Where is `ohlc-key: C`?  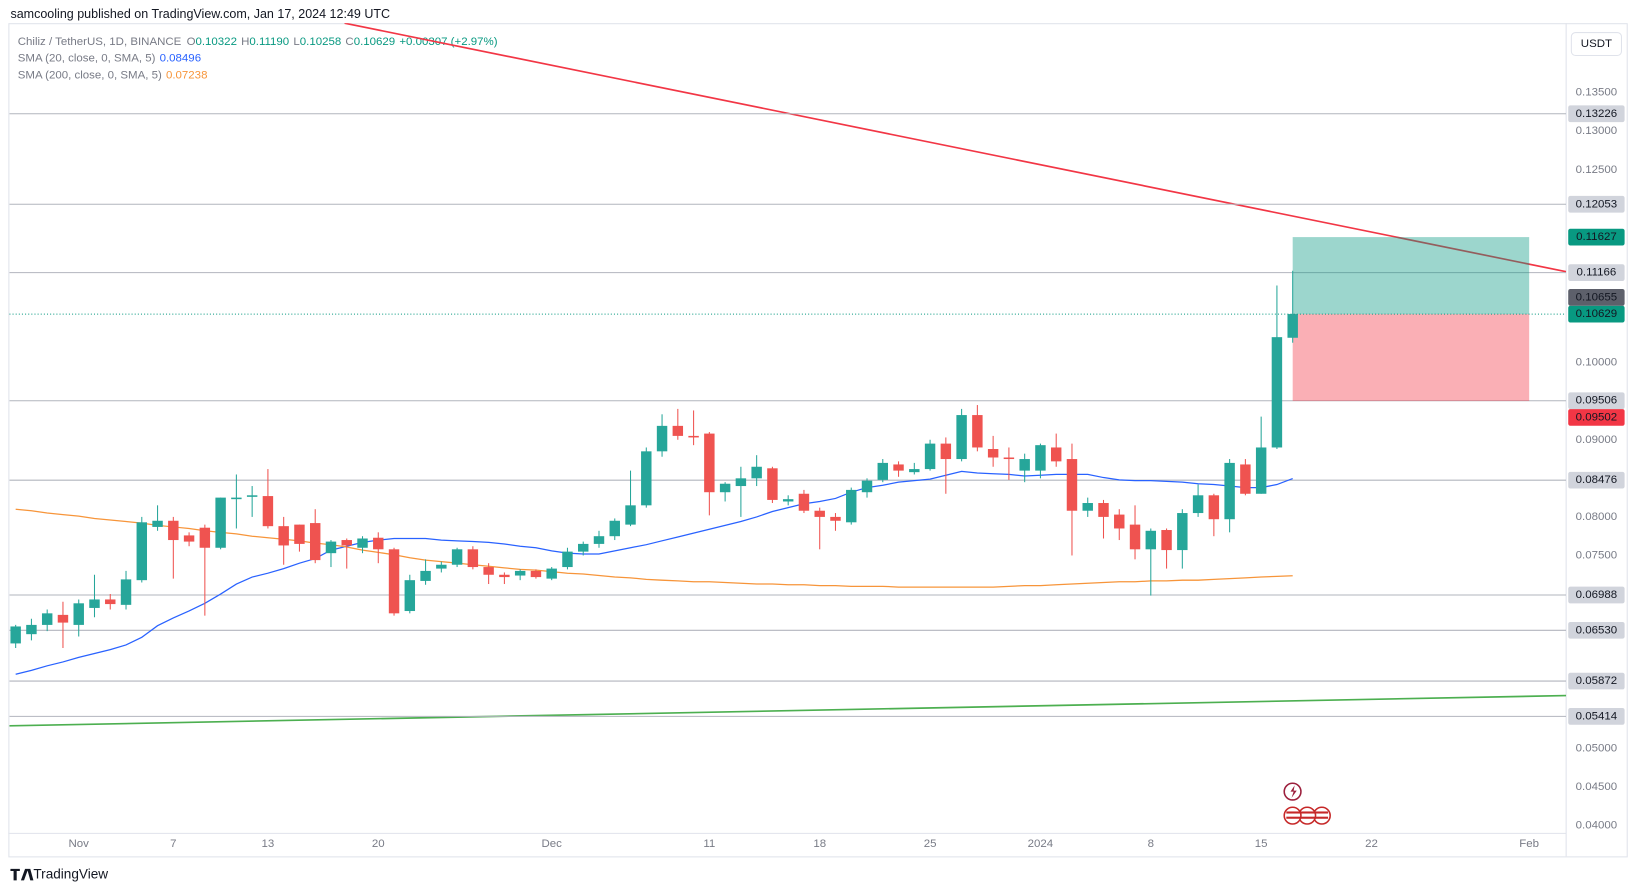
ohlc-key: C is located at coordinates (349, 42).